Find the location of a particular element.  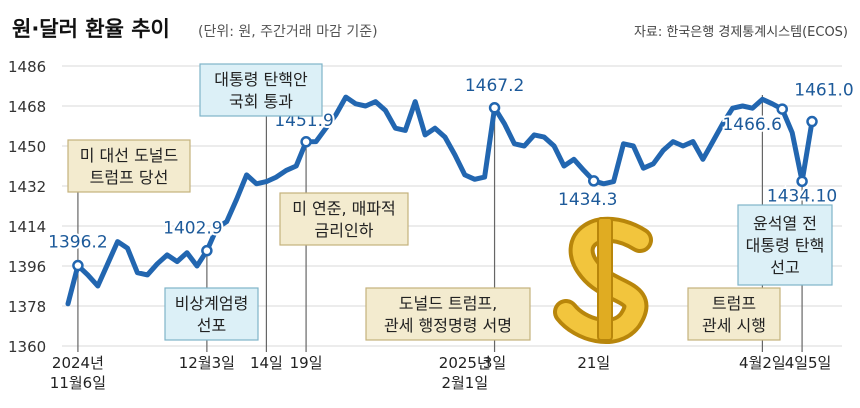

value-label: 1434.10 is located at coordinates (802, 196).